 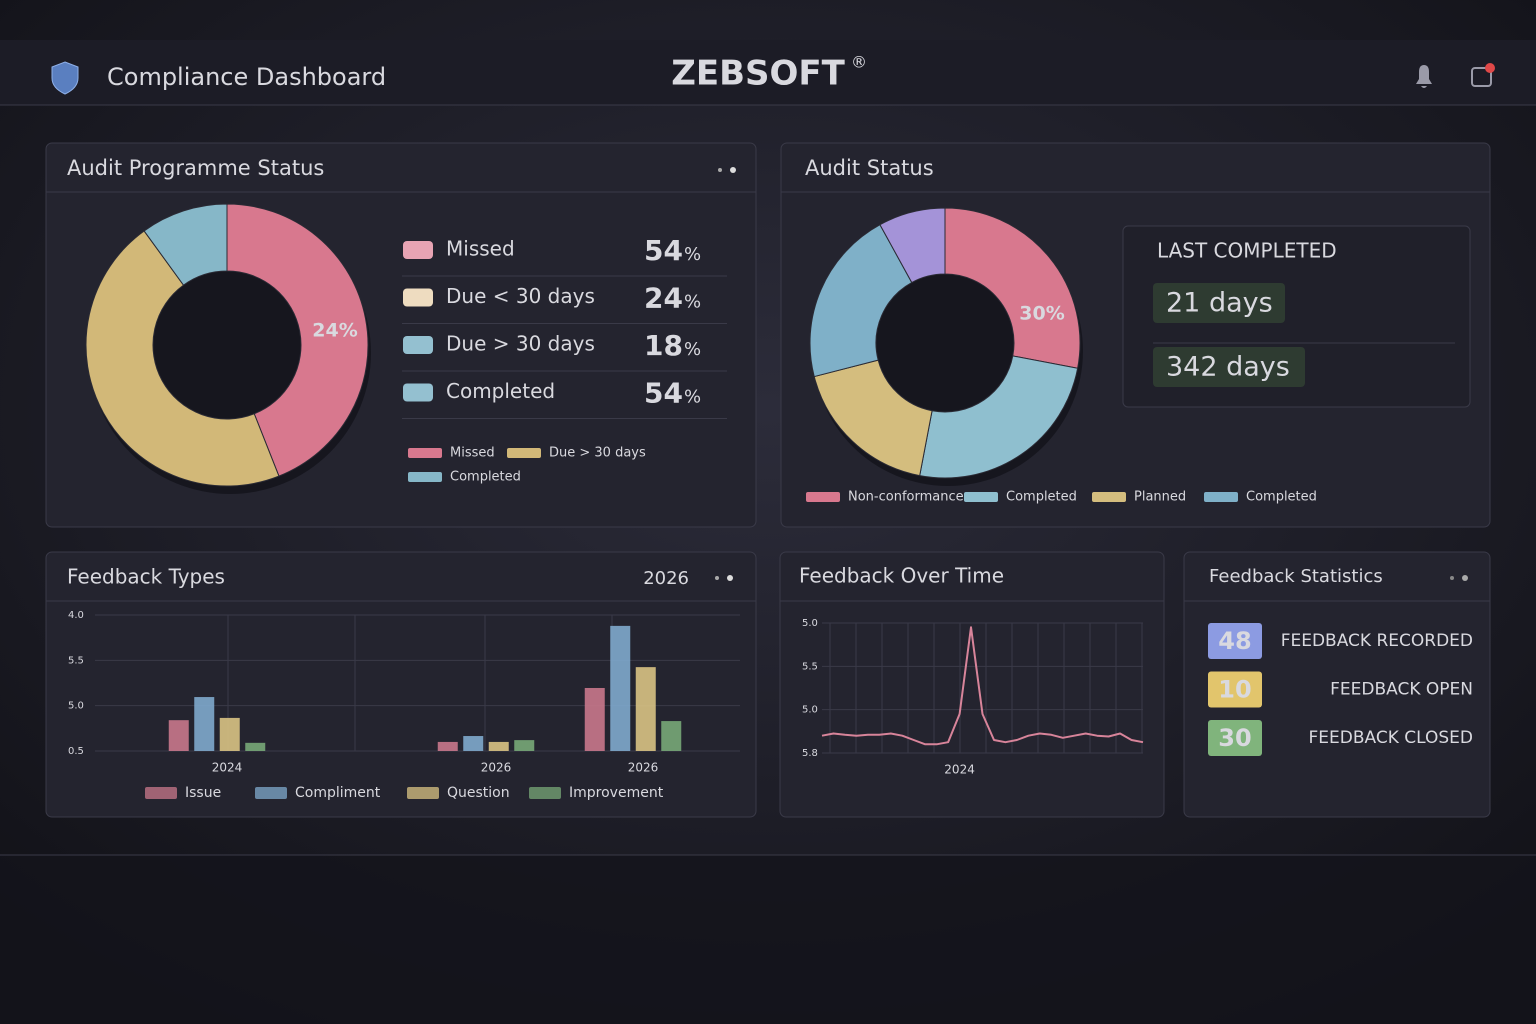 I want to click on x-tick-label: 2026, so click(x=643, y=768).